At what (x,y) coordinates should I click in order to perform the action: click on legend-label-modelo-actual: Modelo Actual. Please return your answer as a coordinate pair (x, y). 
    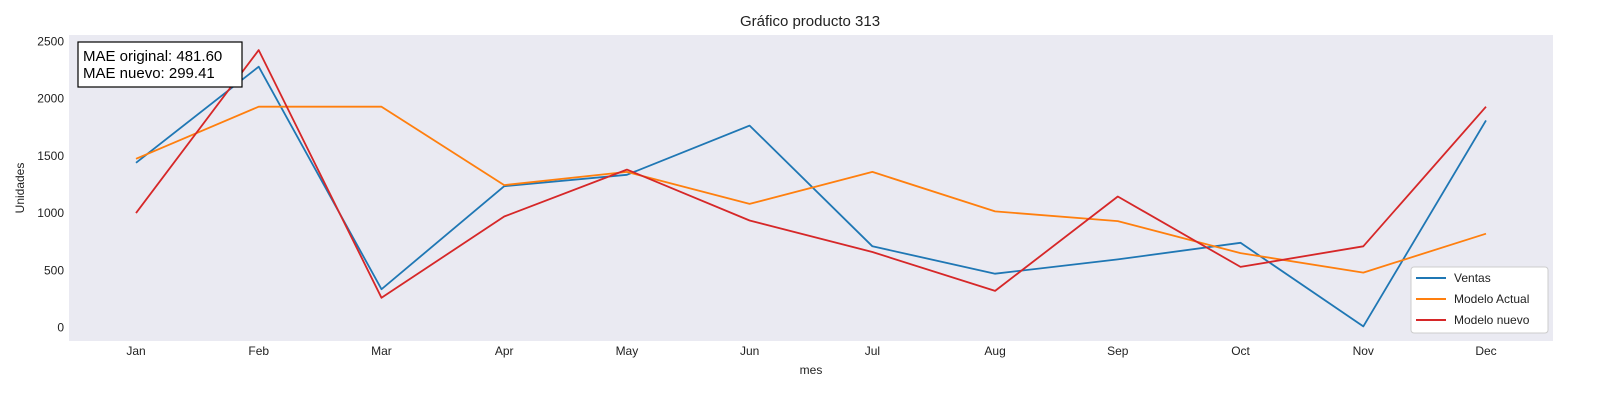
    Looking at the image, I should click on (1491, 299).